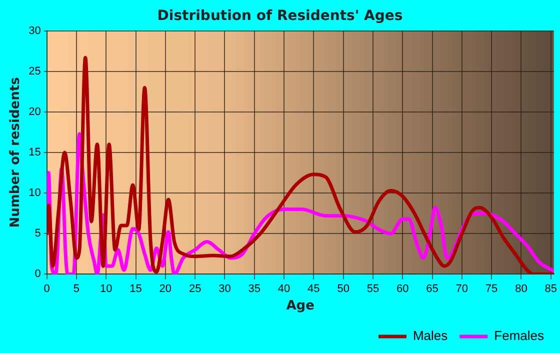 This screenshot has height=353, width=560. What do you see at coordinates (521, 288) in the screenshot?
I see `x-tick-label: 80` at bounding box center [521, 288].